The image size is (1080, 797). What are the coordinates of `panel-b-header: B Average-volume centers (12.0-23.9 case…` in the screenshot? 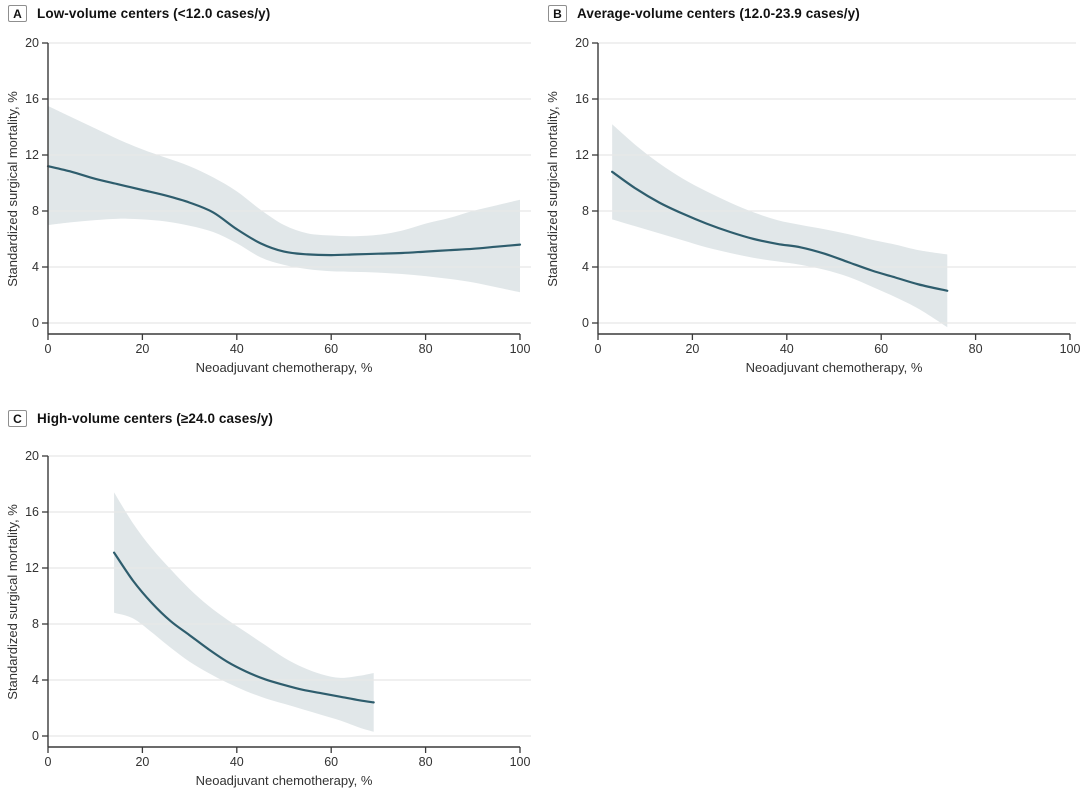 It's located at (704, 13).